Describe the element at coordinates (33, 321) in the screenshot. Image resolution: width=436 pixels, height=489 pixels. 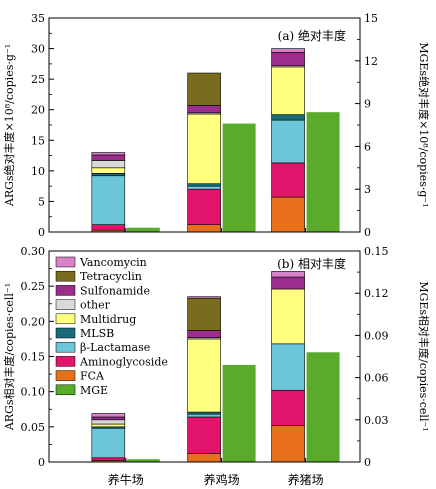
I see `y-tick-label: 0.20` at that location.